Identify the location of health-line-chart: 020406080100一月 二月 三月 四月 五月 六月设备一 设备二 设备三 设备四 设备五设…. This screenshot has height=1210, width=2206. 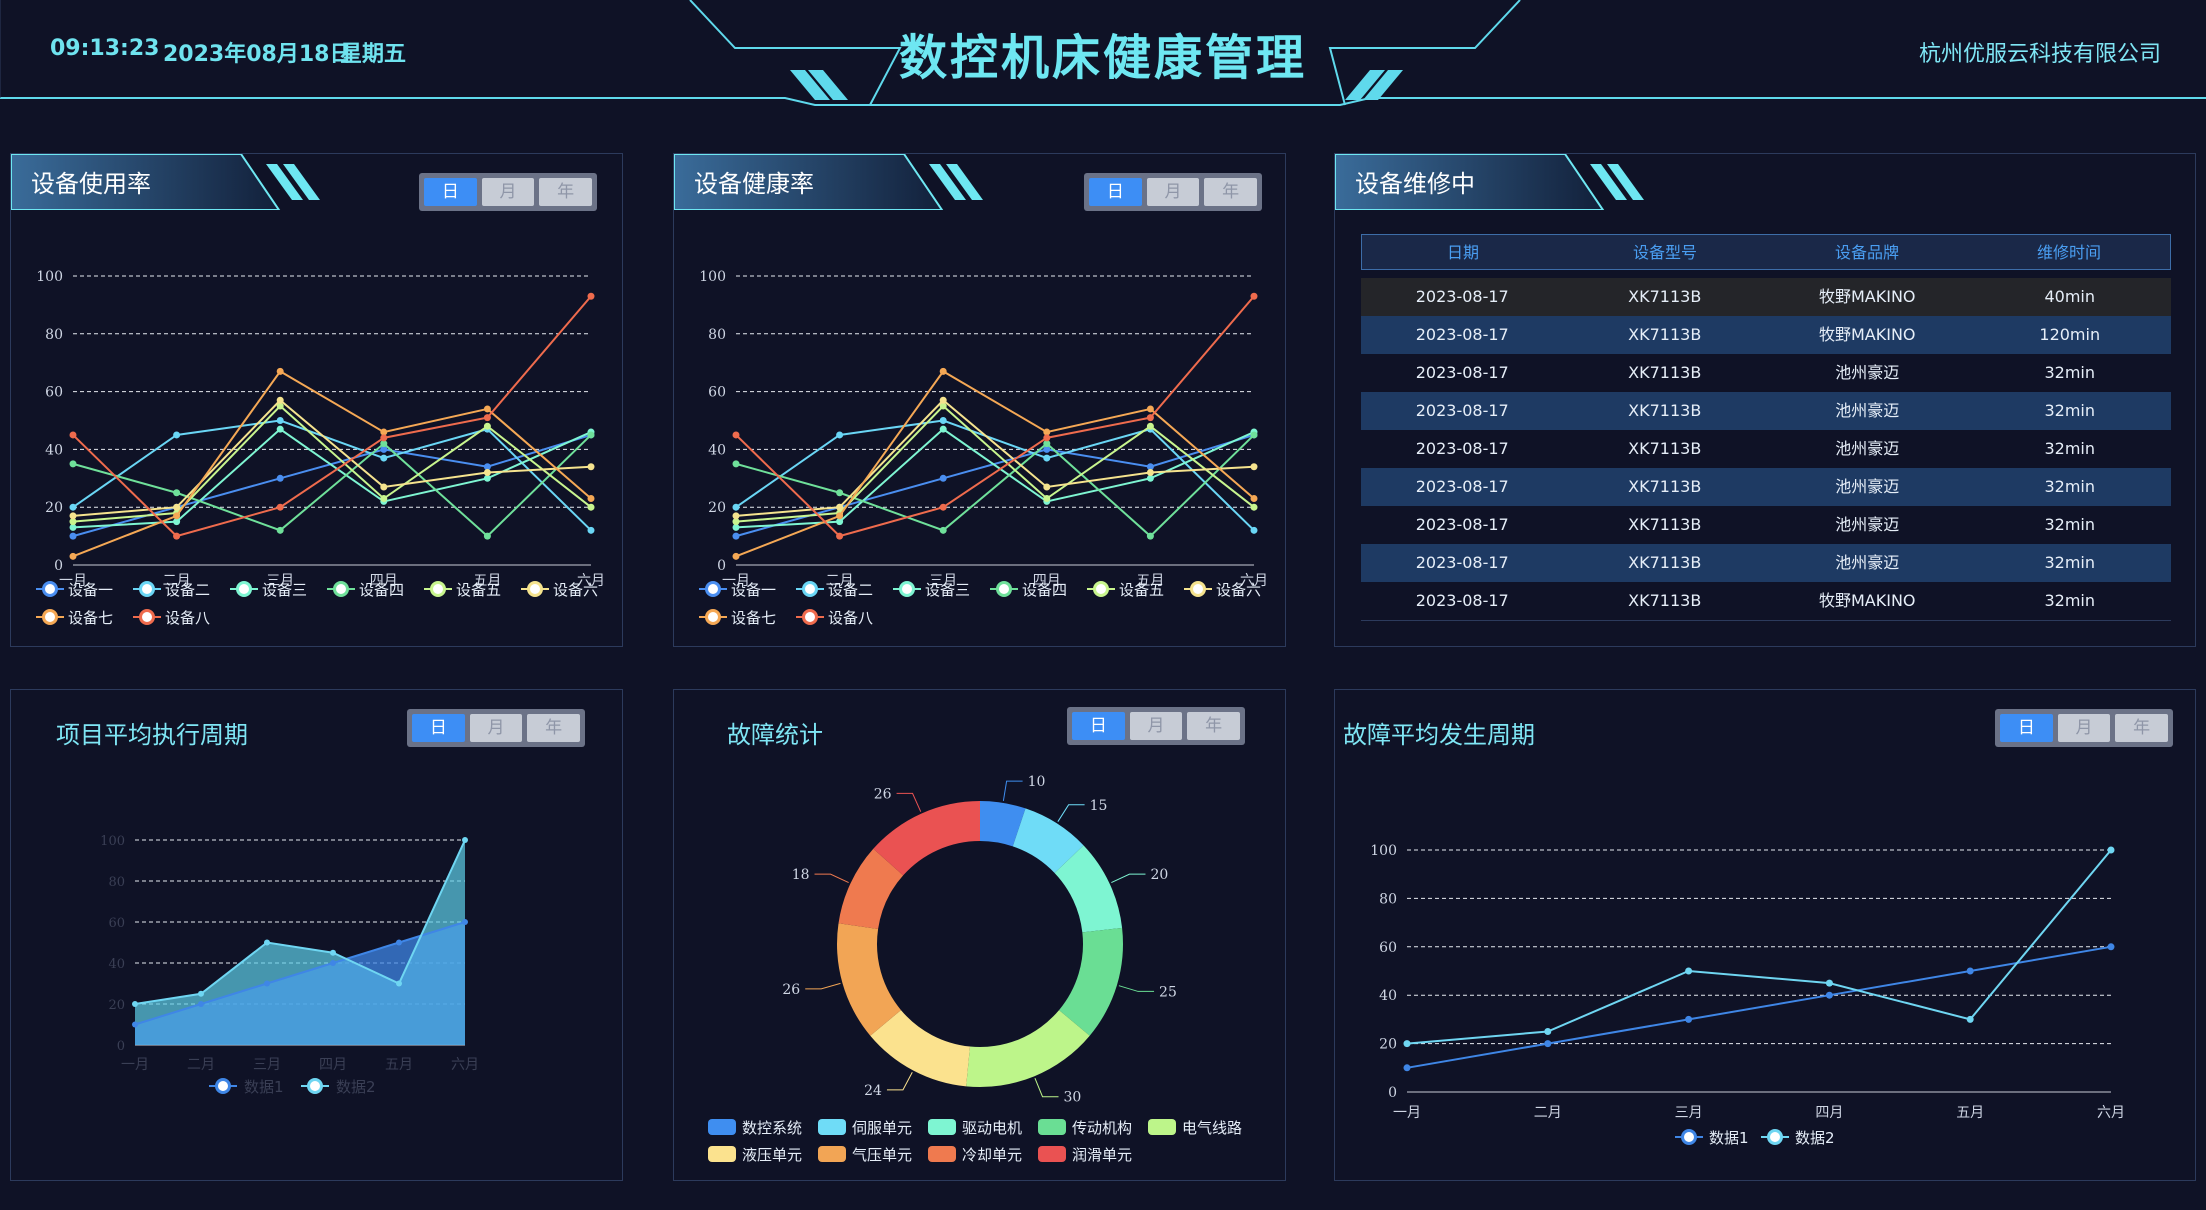
(983, 448).